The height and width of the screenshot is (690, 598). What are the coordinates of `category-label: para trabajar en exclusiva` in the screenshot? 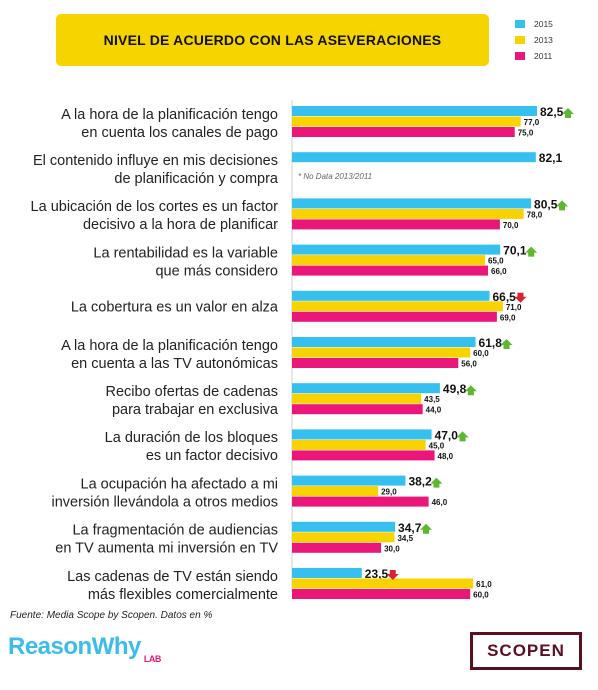 It's located at (195, 410).